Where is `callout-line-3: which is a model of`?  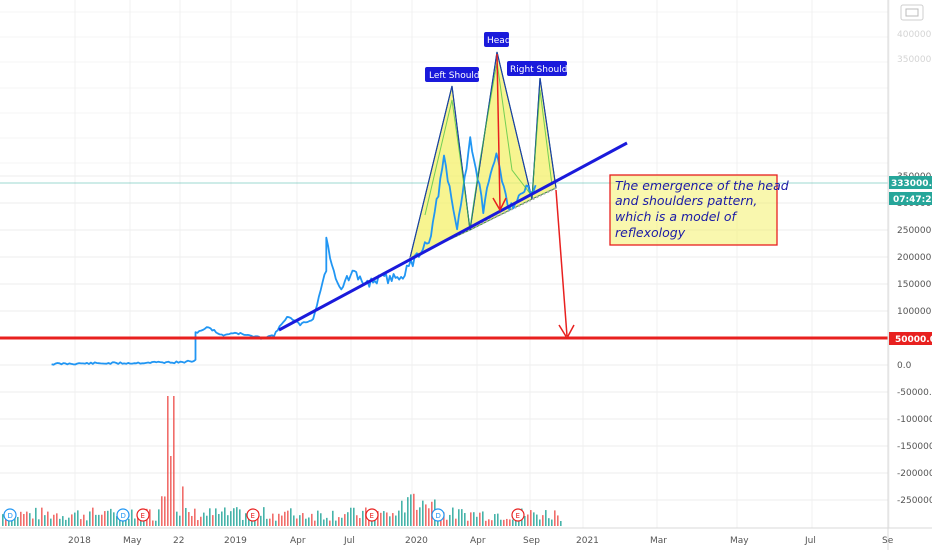
callout-line-3: which is a model of is located at coordinates (676, 216).